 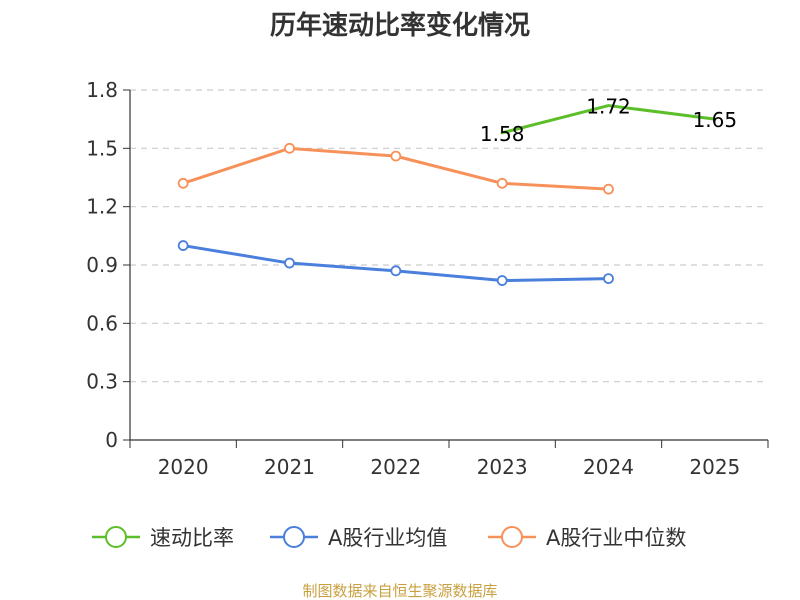 What do you see at coordinates (102, 323) in the screenshot?
I see `y-tick-label: 0.6` at bounding box center [102, 323].